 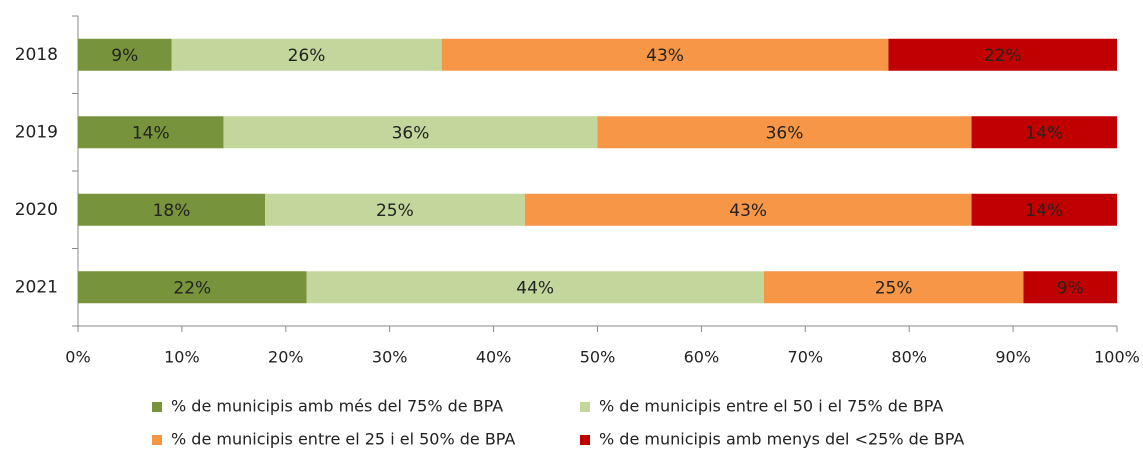 I want to click on y-tick-label: 2021, so click(x=36, y=287).